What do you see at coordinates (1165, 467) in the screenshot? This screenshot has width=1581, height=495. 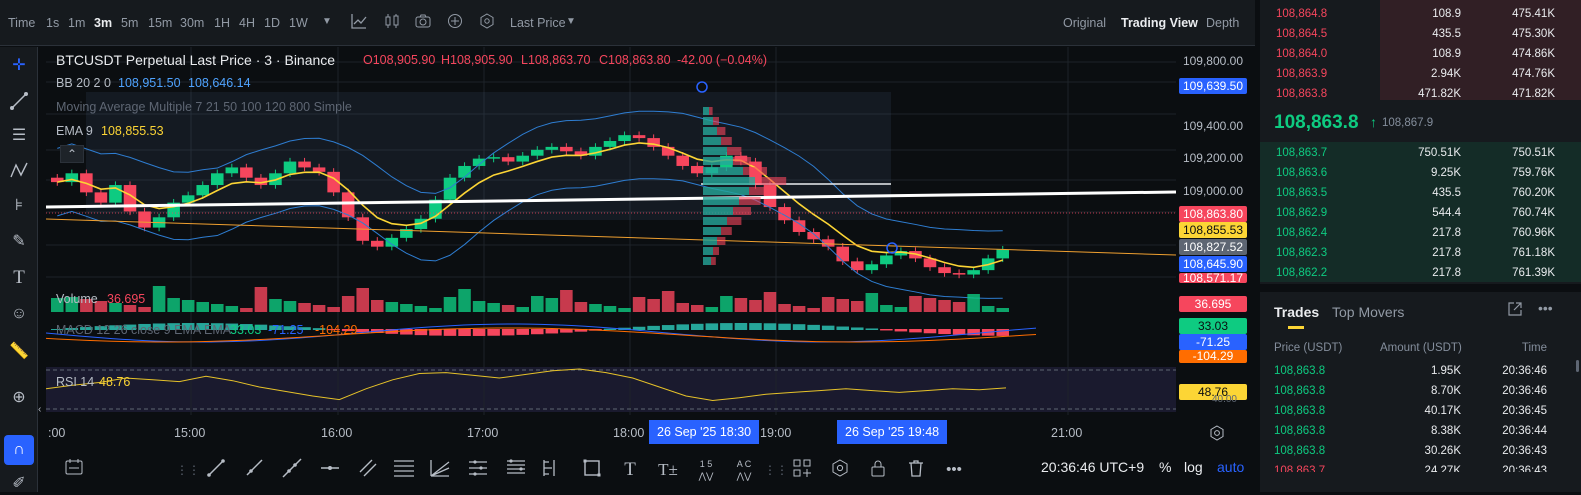 I see `percent-scale-toggle: %` at bounding box center [1165, 467].